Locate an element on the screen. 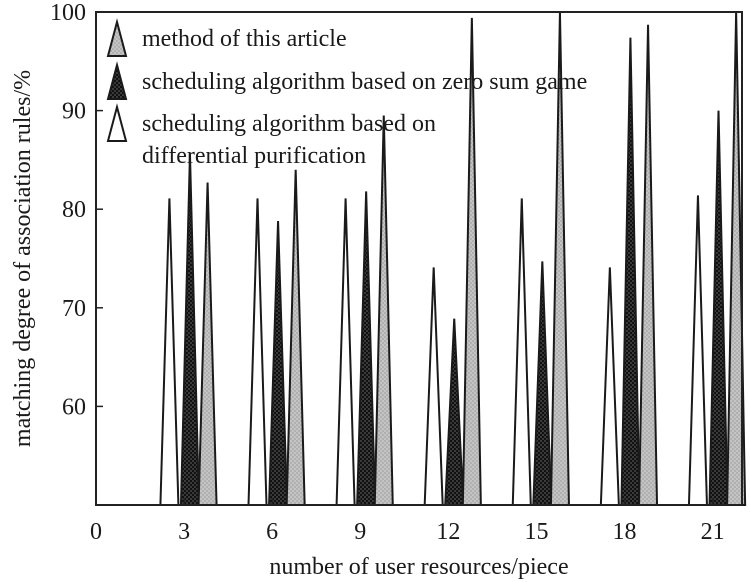 The image size is (750, 582). y-tick-label: 60 is located at coordinates (74, 407).